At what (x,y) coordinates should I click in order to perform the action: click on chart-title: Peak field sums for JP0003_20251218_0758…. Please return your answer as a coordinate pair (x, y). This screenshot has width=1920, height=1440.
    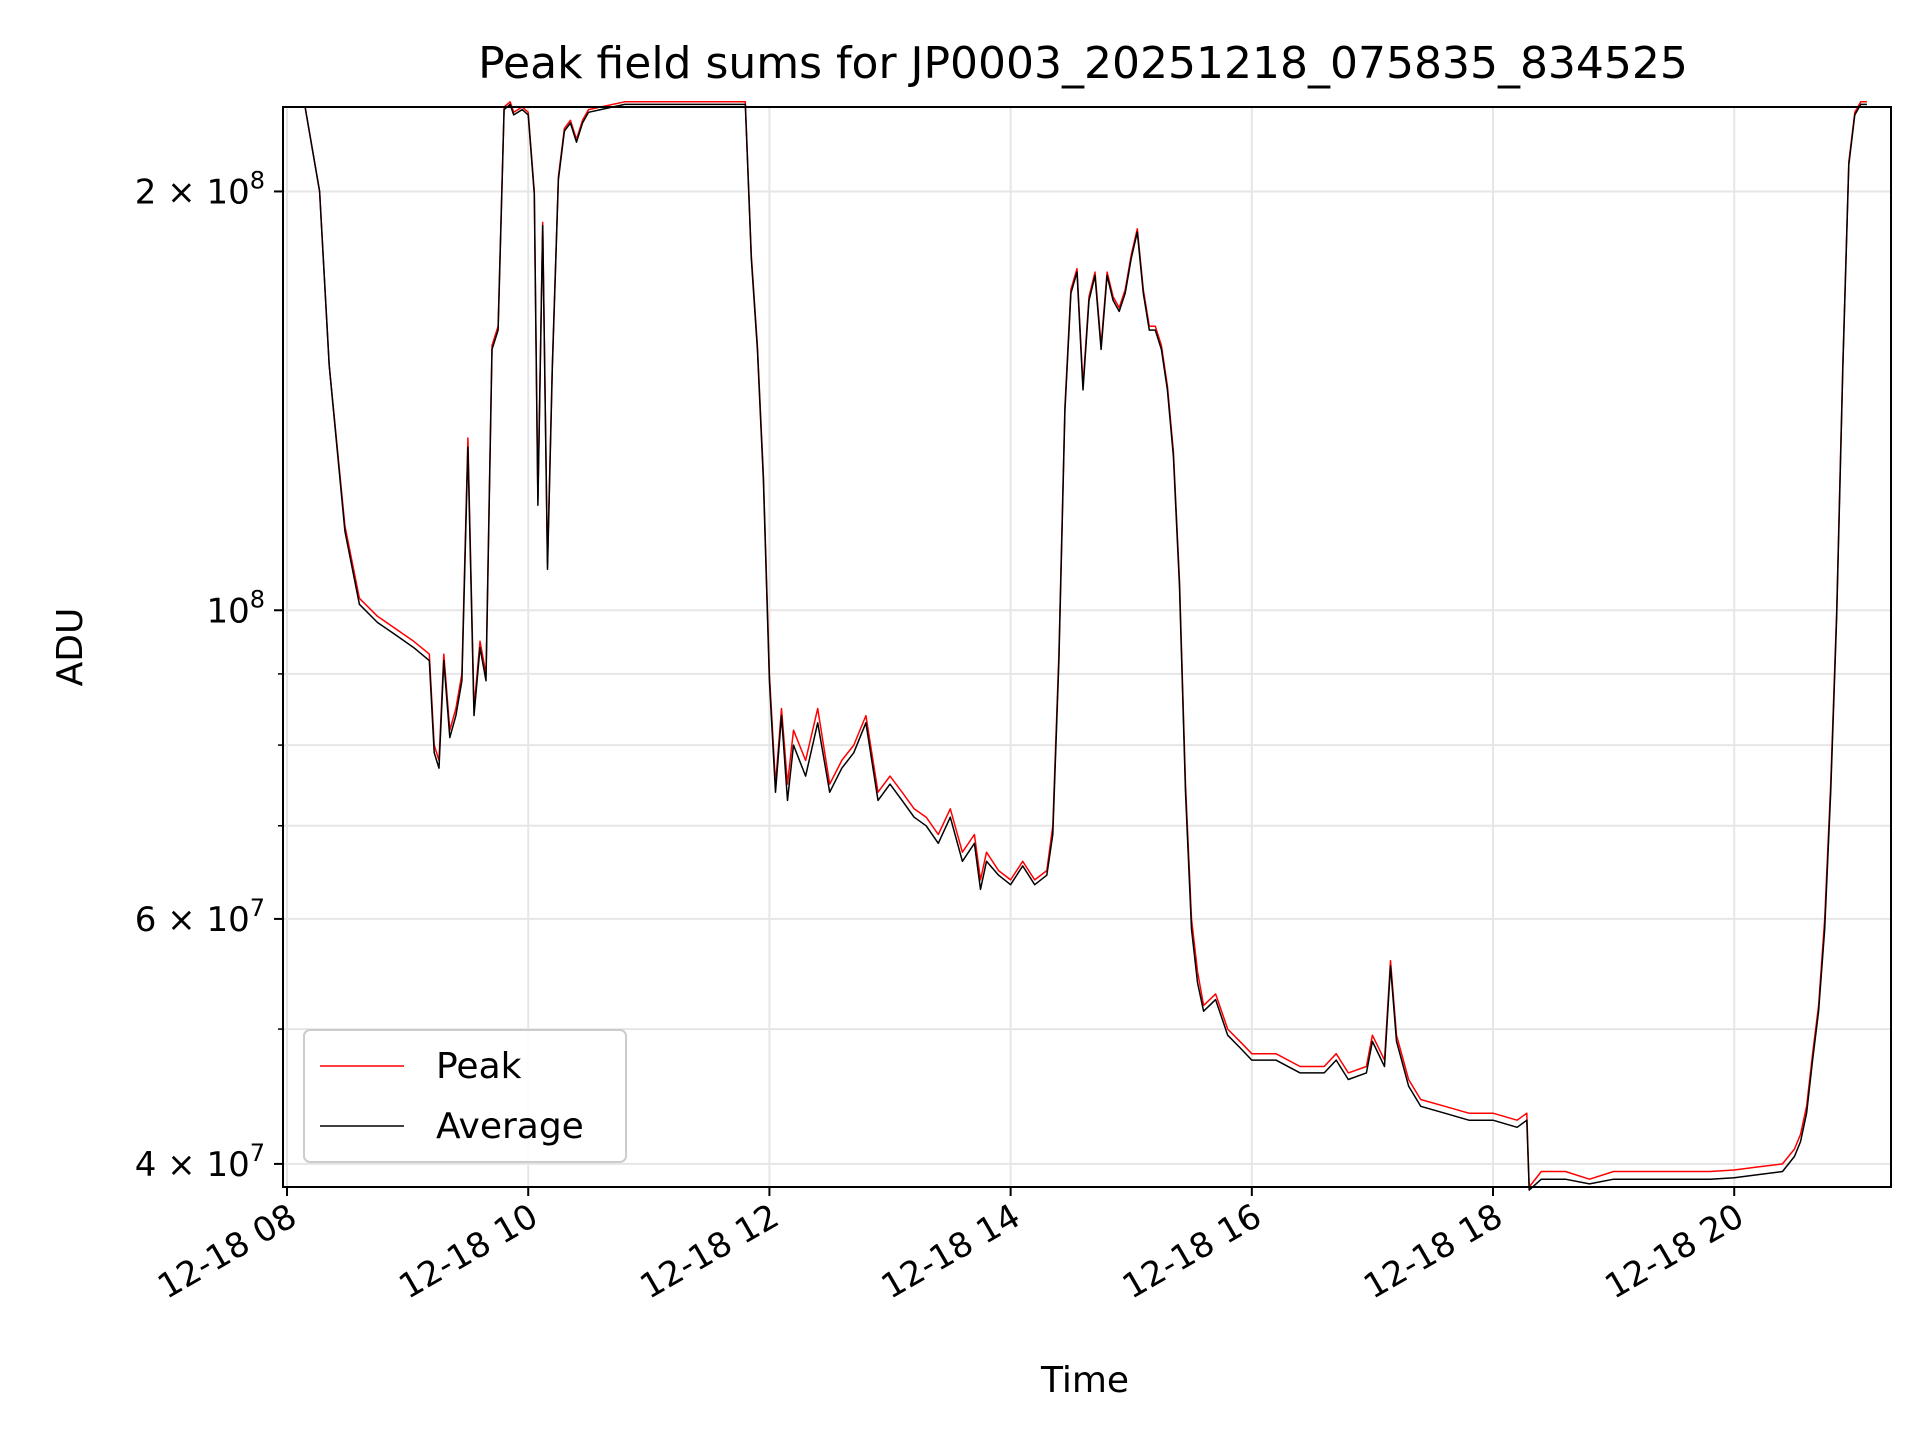
    Looking at the image, I should click on (1083, 63).